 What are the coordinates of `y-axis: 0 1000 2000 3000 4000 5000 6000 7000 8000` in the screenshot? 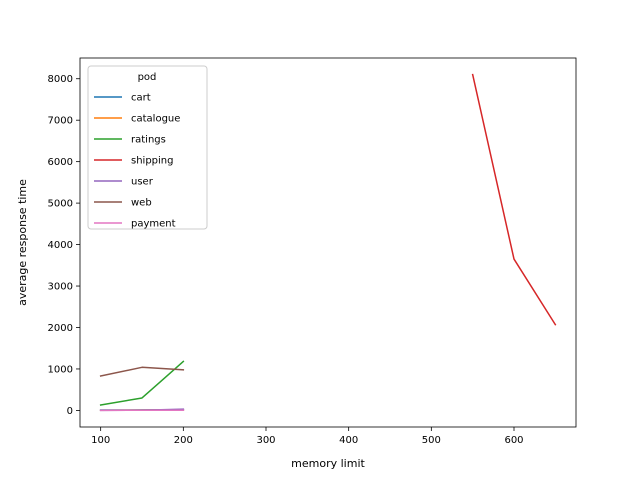 It's located at (64, 245).